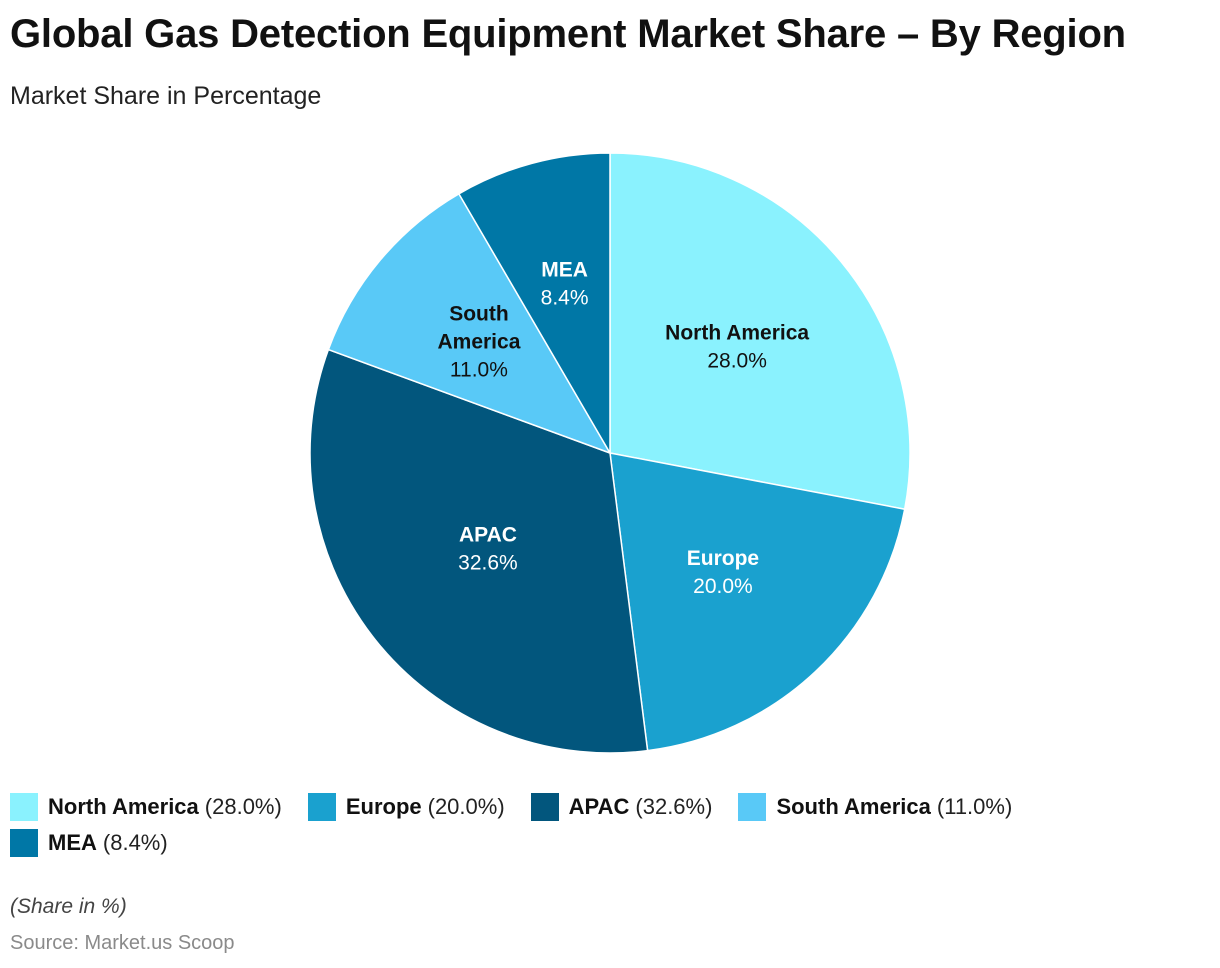 This screenshot has width=1220, height=968. What do you see at coordinates (478, 314) in the screenshot?
I see `slice-name-label: South` at bounding box center [478, 314].